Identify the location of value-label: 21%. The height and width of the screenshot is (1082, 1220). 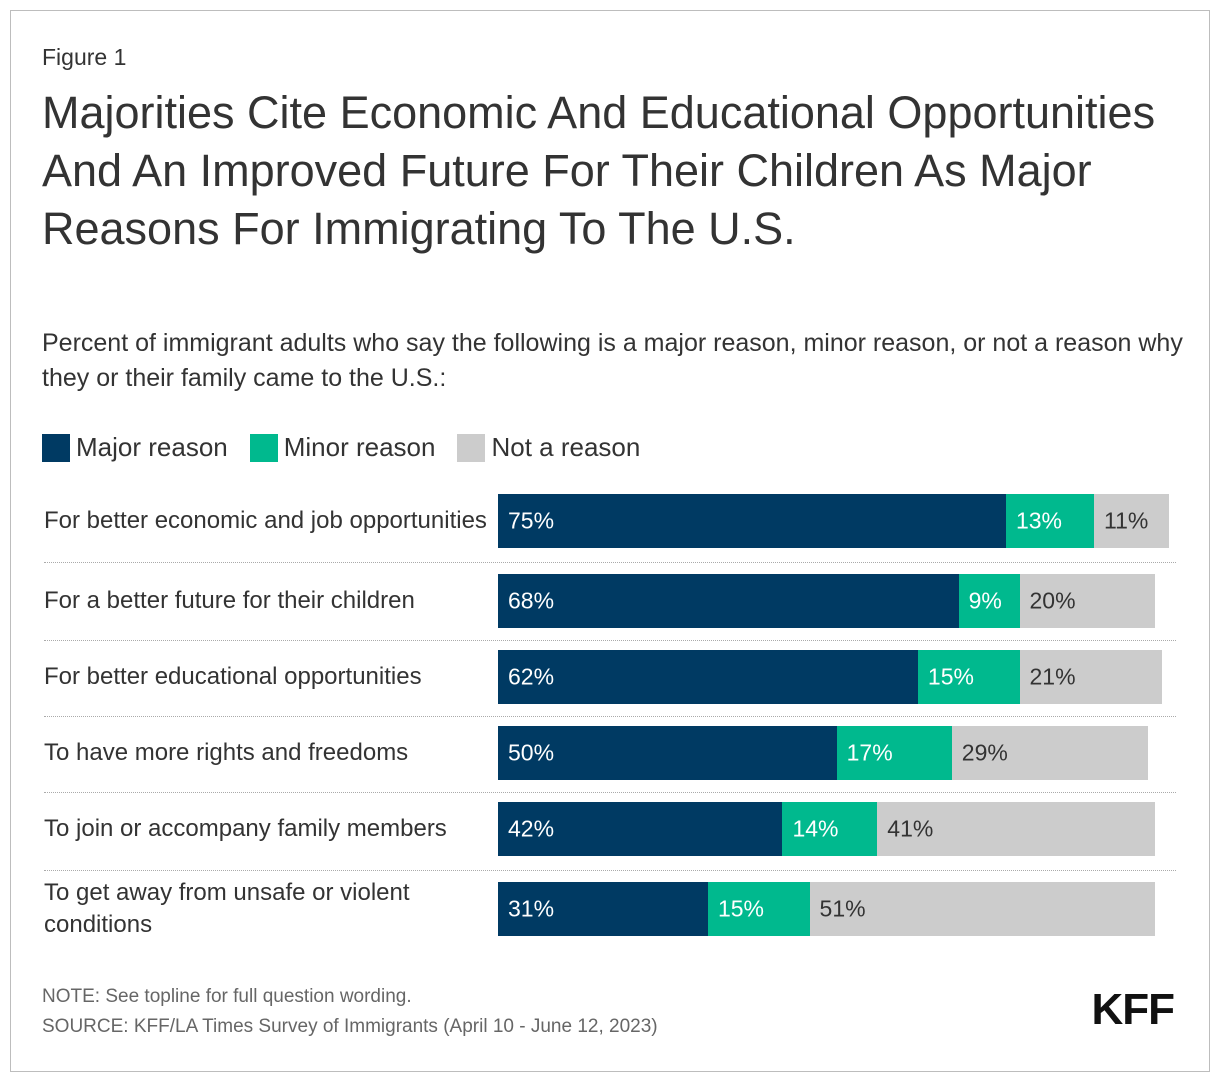
(1052, 676).